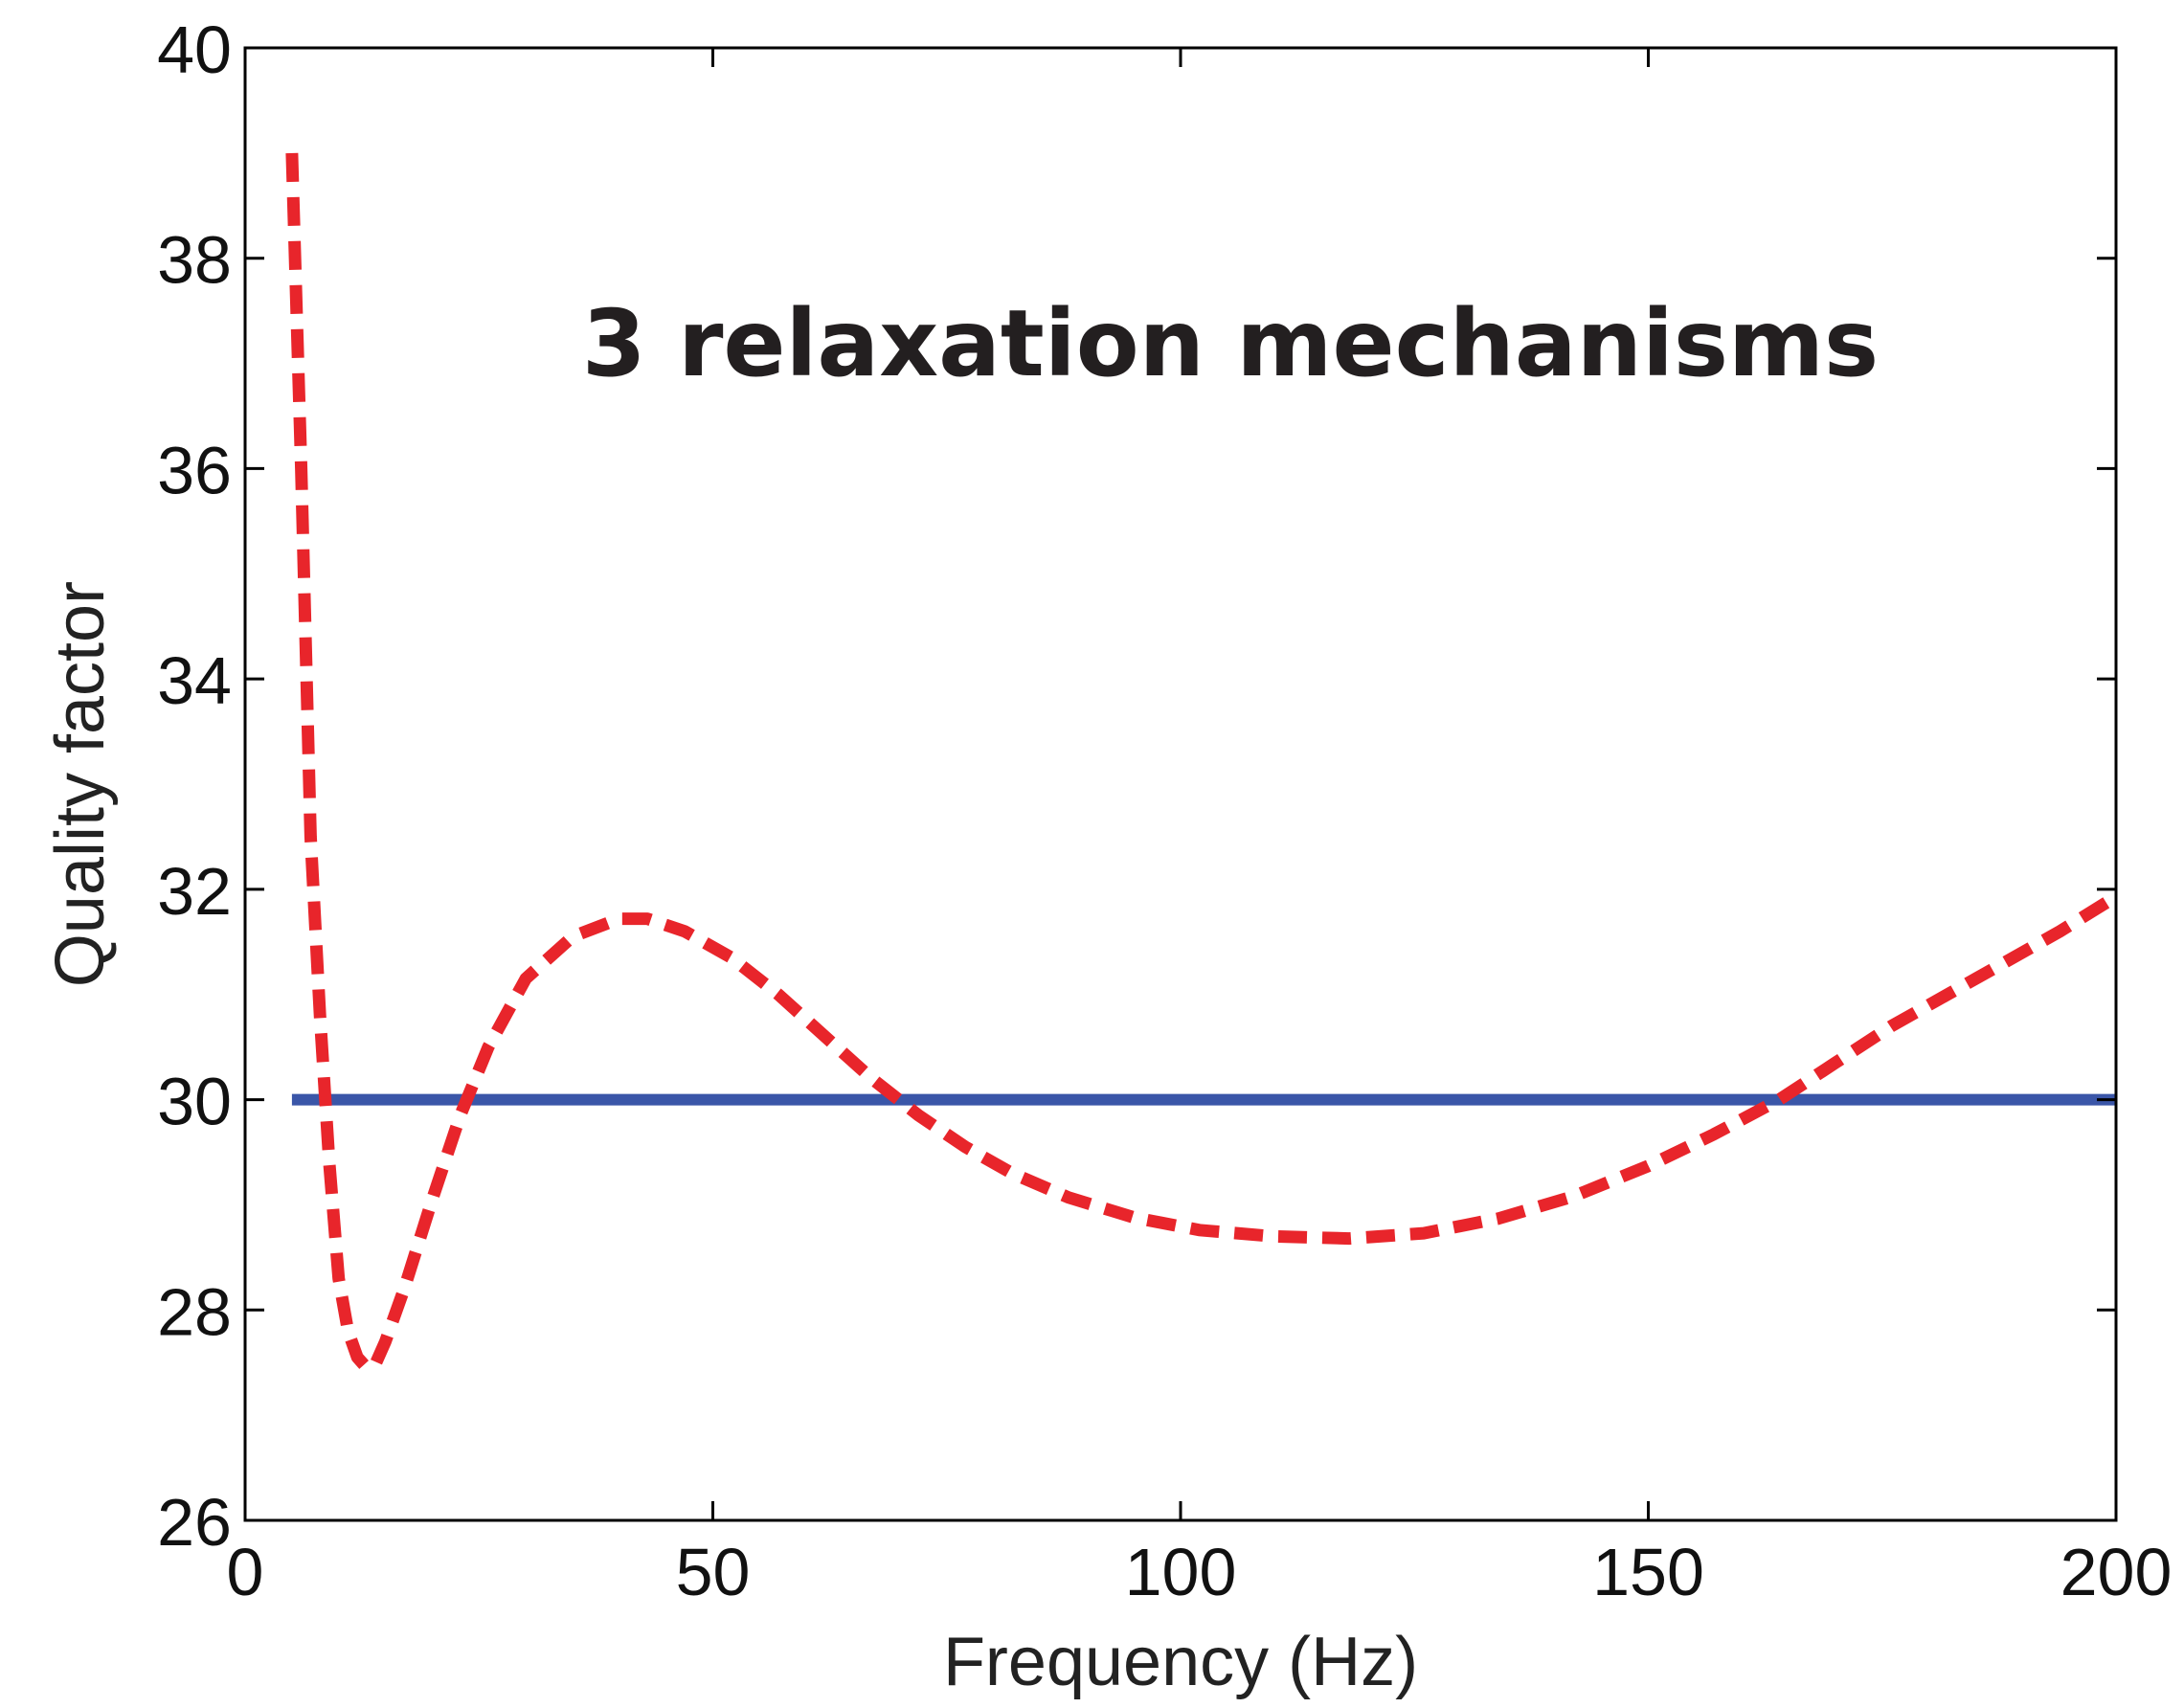 This screenshot has height=1708, width=2184. What do you see at coordinates (194, 1102) in the screenshot?
I see `y-tick-label: 30` at bounding box center [194, 1102].